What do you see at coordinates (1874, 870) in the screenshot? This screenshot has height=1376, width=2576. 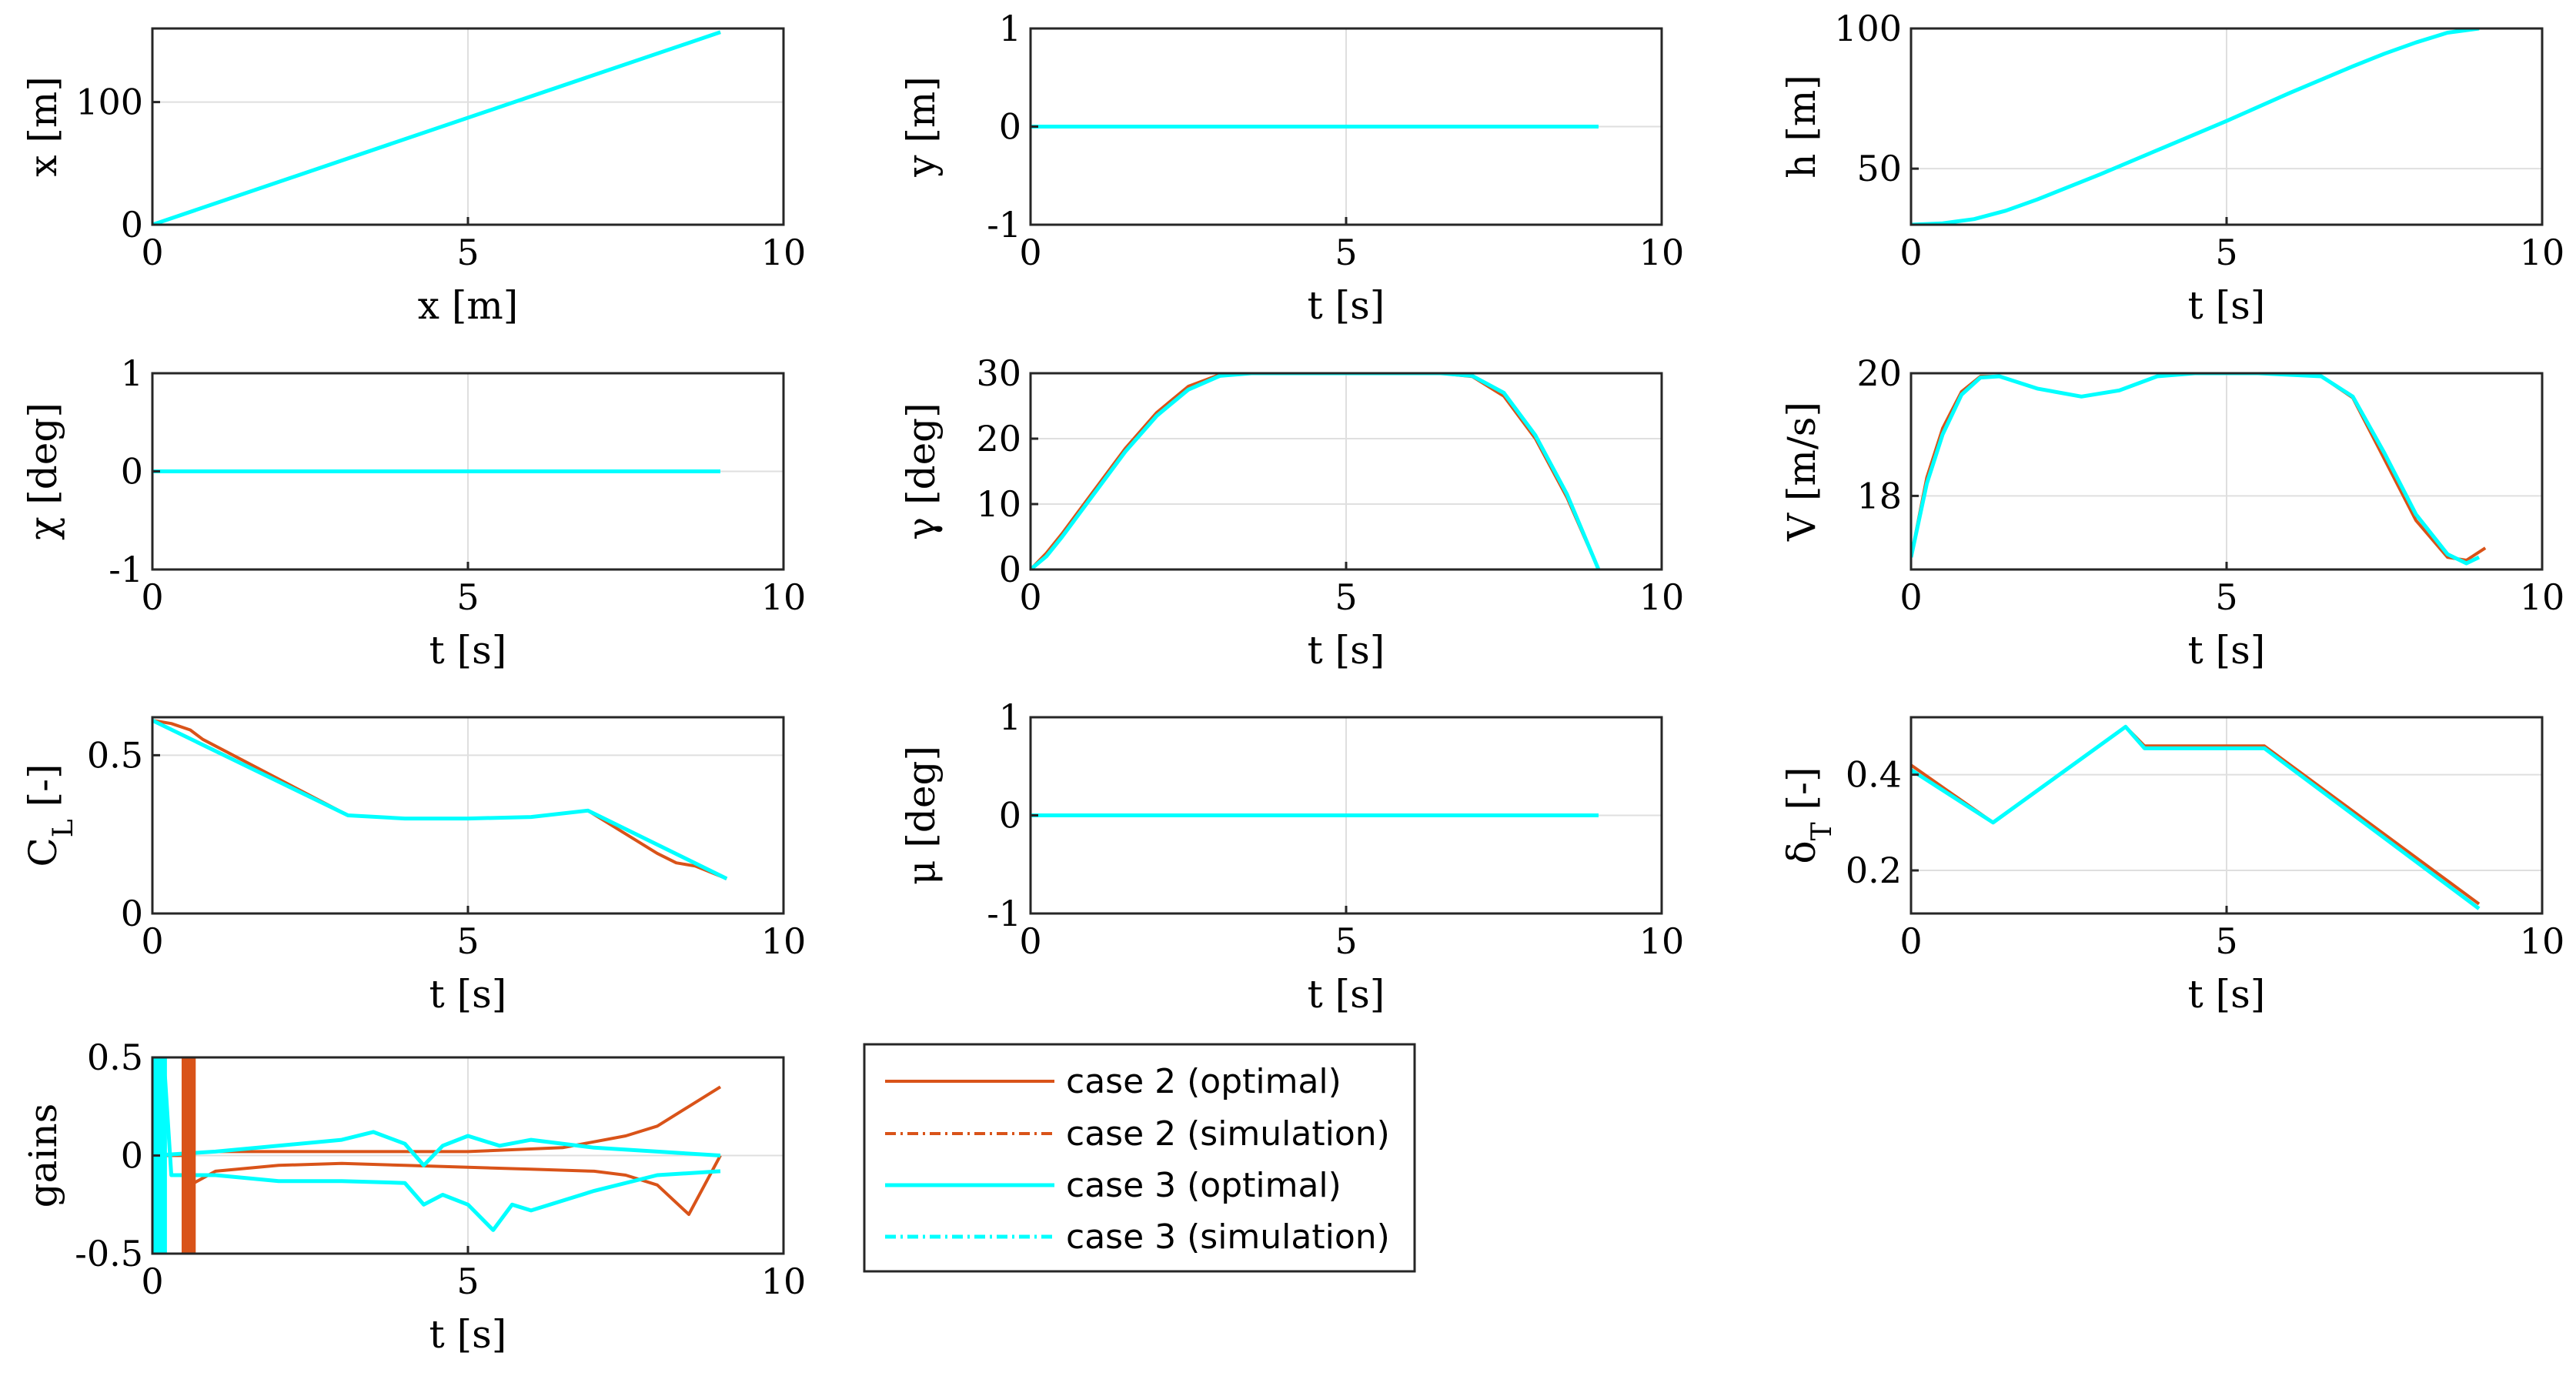 I see `y-tick-label: 0.2` at bounding box center [1874, 870].